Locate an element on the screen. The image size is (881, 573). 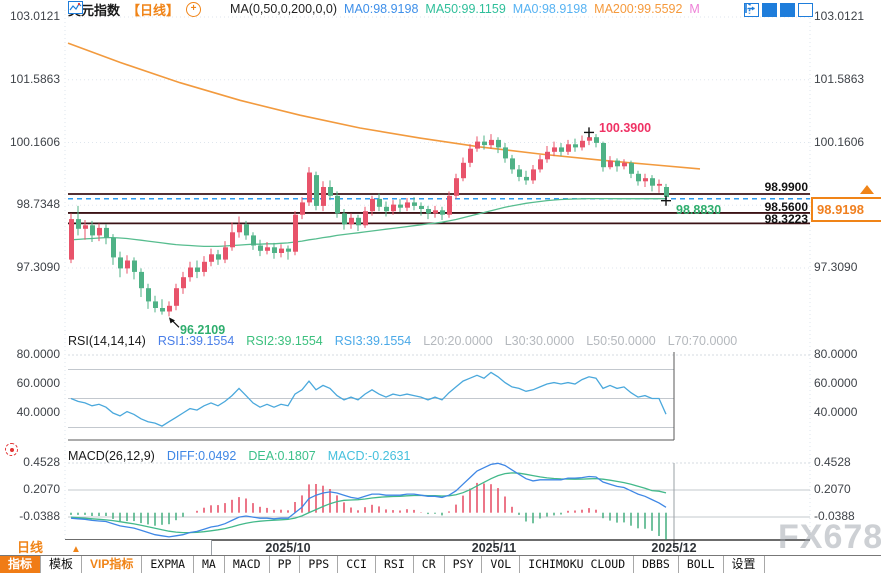
level-label-3: 98.3223 is located at coordinates (786, 219).